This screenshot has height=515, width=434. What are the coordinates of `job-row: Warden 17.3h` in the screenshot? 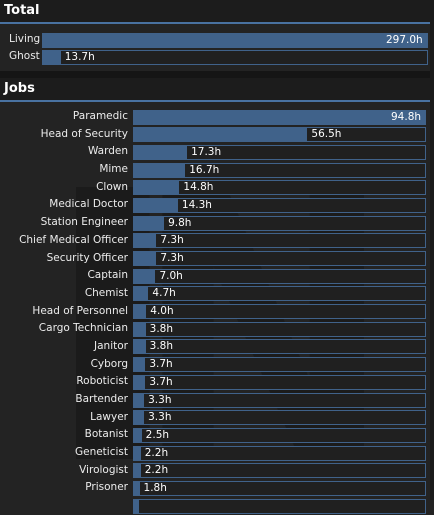 It's located at (217, 152).